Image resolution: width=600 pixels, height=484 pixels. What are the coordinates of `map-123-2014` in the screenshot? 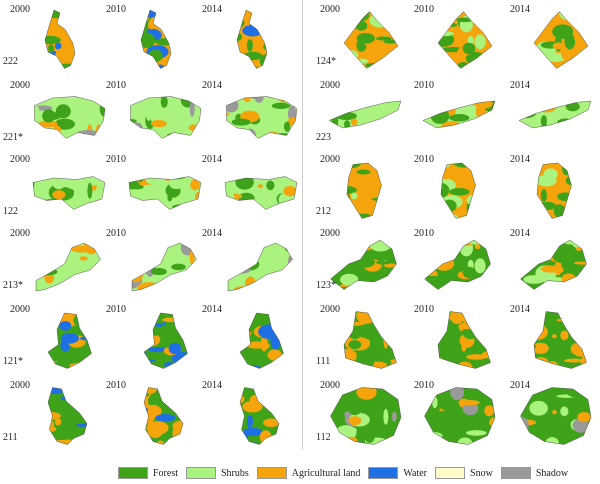 It's located at (555, 264).